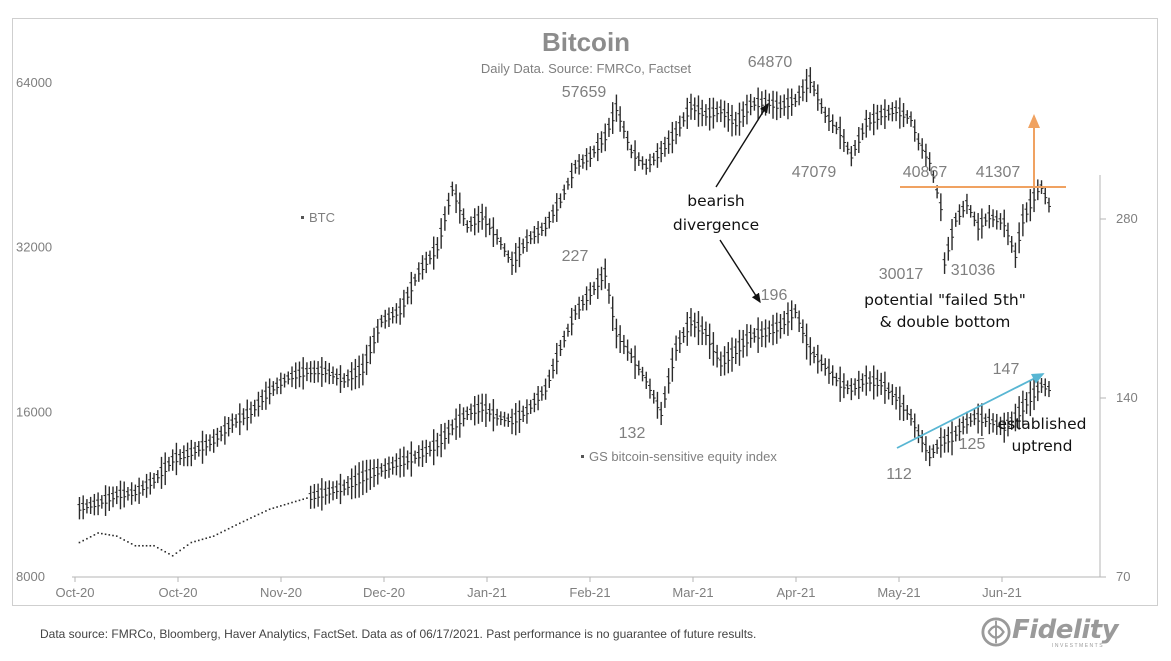  I want to click on label-112: 112, so click(899, 474).